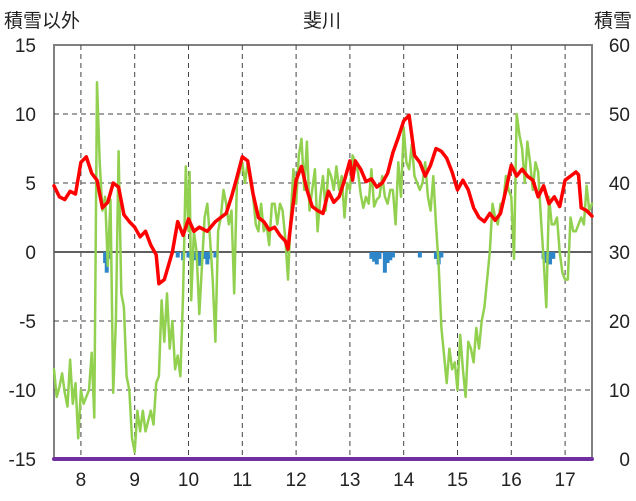  I want to click on x-tick-label: 9, so click(134, 480).